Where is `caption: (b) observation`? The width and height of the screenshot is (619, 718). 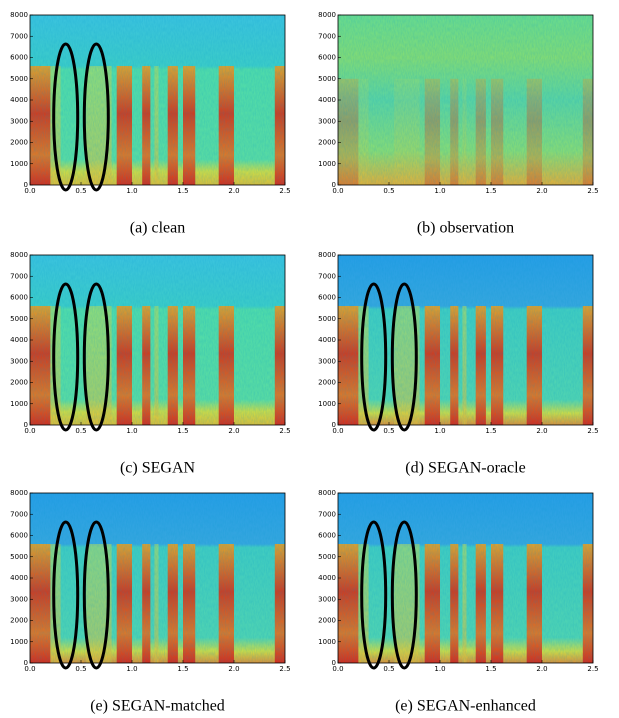 caption: (b) observation is located at coordinates (465, 228).